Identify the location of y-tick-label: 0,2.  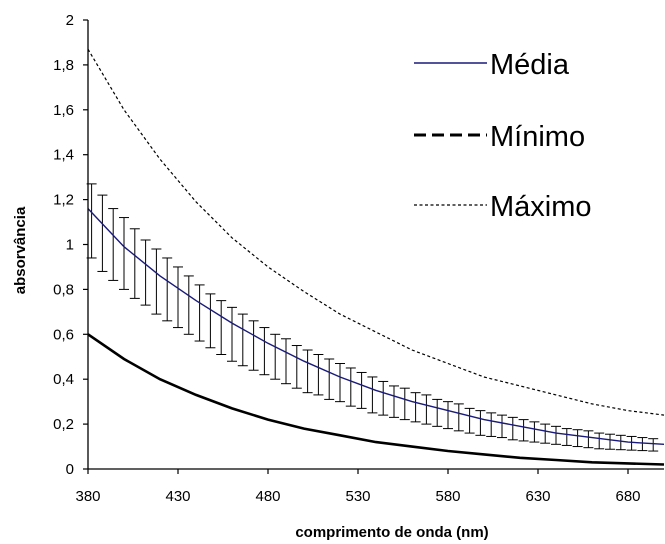
(63, 424).